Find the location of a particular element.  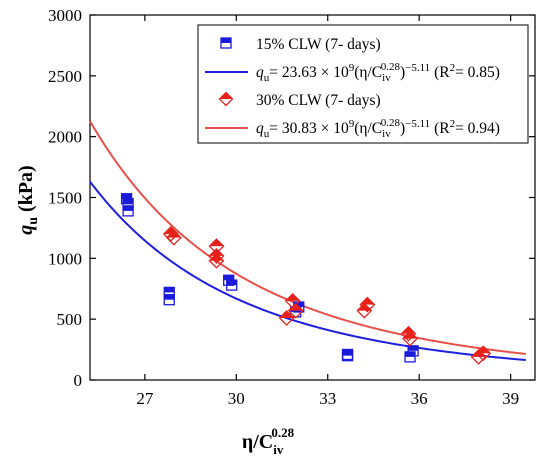

x-tick-label: 39 is located at coordinates (510, 398).